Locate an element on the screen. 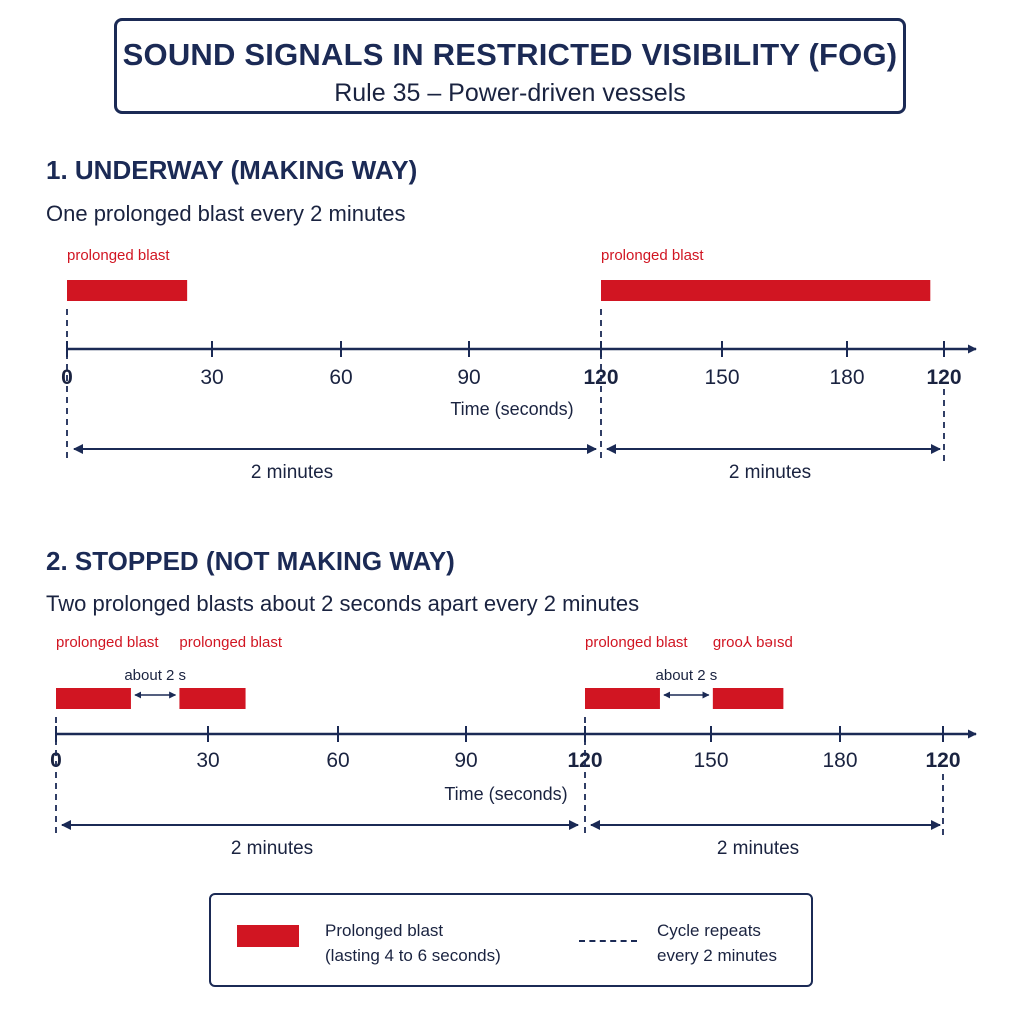 The height and width of the screenshot is (1024, 1024). section-2-title: 2. STOPPED (NOT MAKING WAY) is located at coordinates (250, 561).